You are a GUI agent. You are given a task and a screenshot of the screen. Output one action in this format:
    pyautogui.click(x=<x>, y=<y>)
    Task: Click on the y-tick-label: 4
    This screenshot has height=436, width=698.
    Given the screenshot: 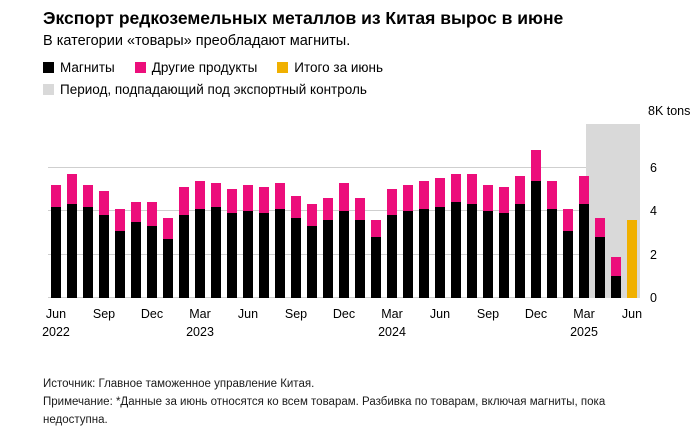 What is the action you would take?
    pyautogui.click(x=653, y=211)
    